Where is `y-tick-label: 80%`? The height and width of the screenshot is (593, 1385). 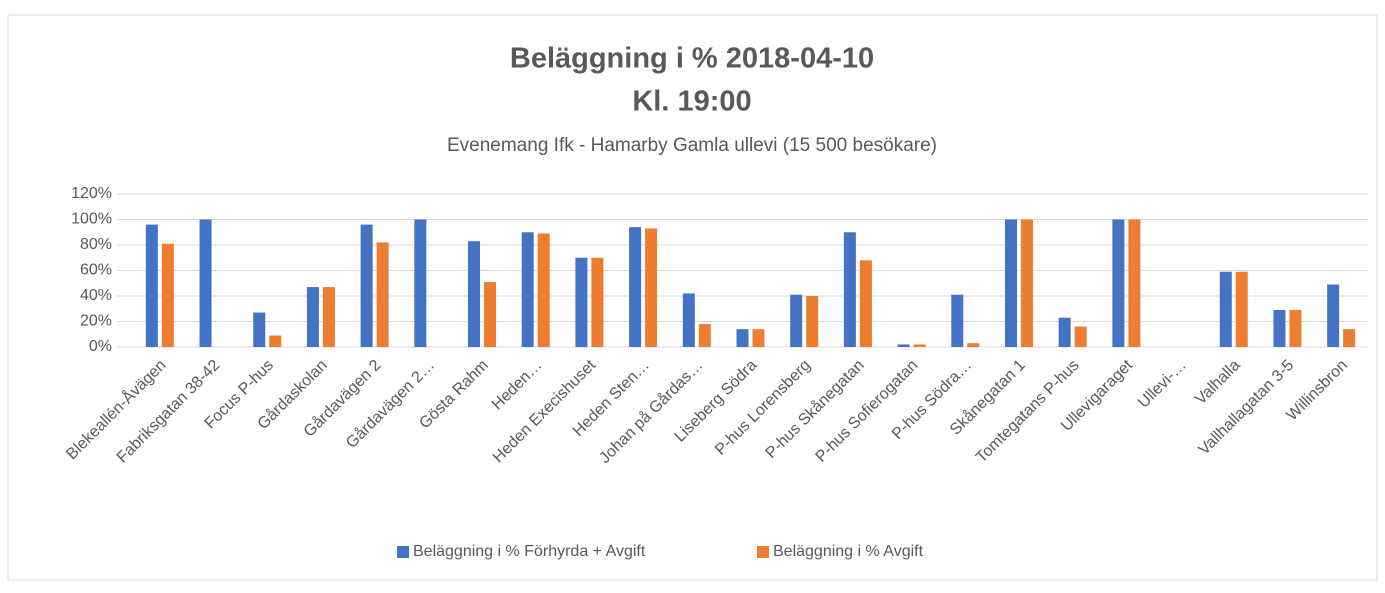
y-tick-label: 80% is located at coordinates (96, 244).